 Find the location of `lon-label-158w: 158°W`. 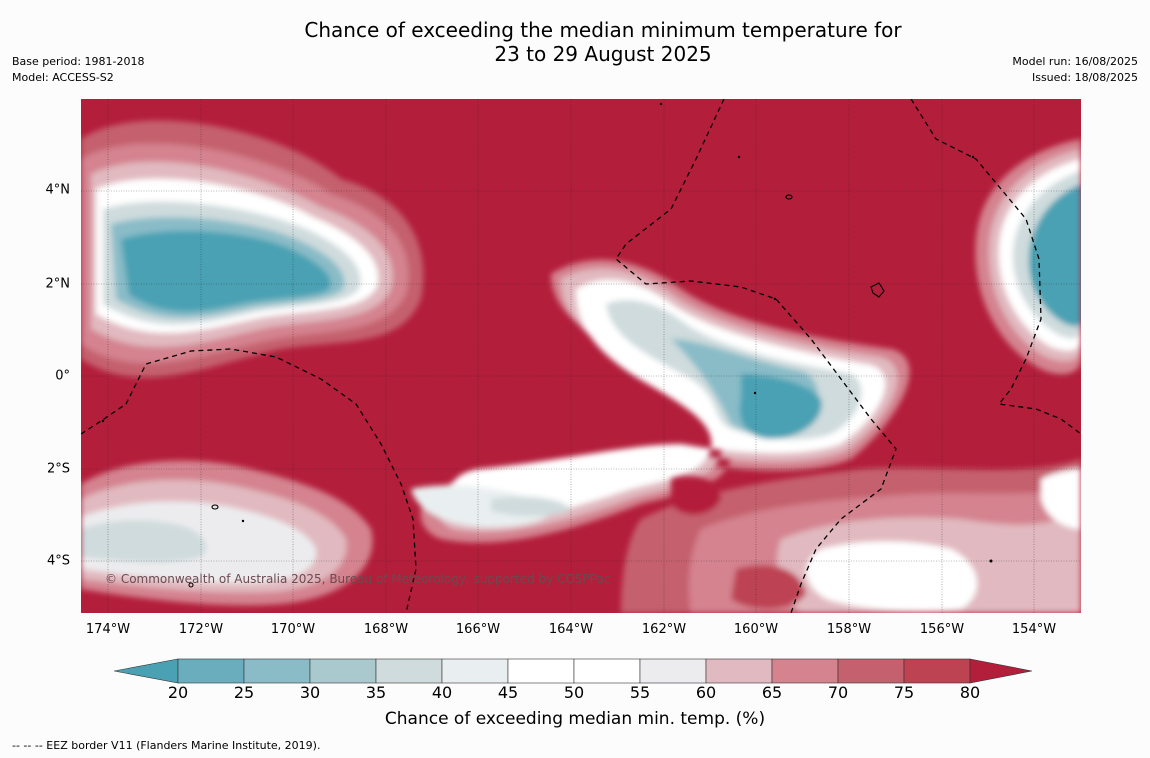

lon-label-158w: 158°W is located at coordinates (849, 629).